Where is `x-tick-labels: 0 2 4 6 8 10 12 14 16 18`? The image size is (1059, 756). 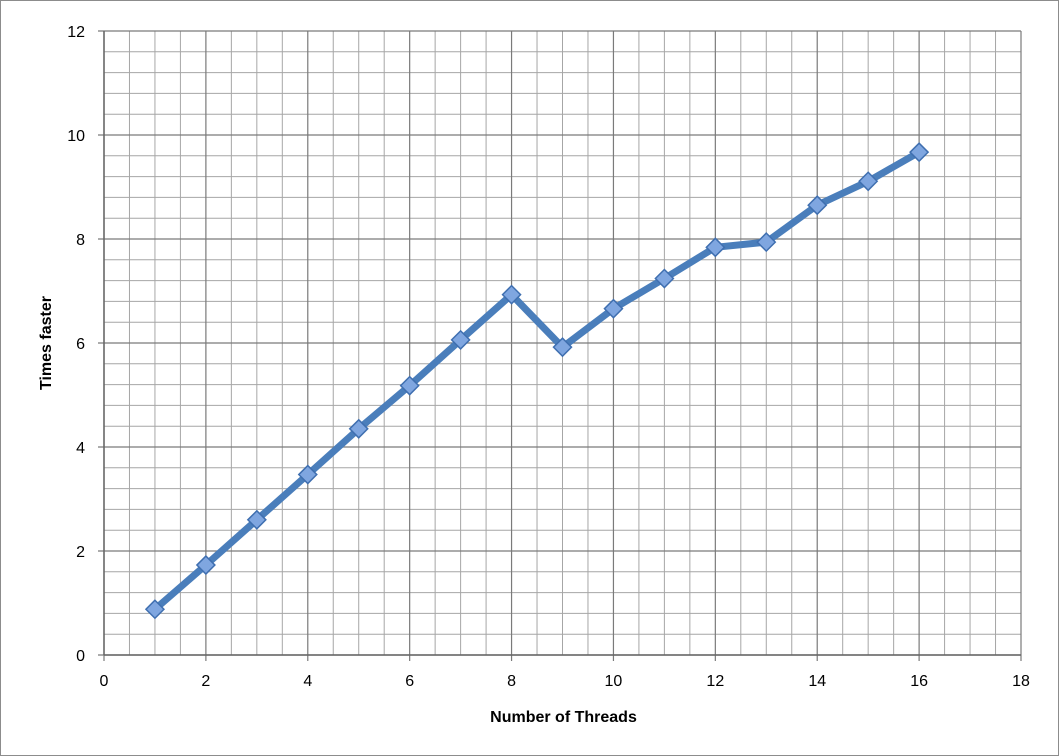
x-tick-labels: 0 2 4 6 8 10 12 14 16 18 is located at coordinates (565, 681).